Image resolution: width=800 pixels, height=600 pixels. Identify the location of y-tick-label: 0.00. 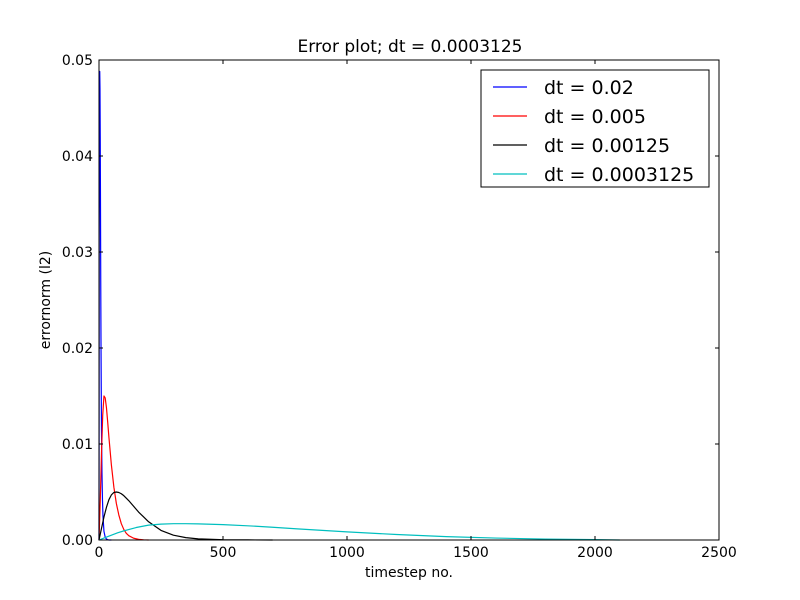
(77, 541).